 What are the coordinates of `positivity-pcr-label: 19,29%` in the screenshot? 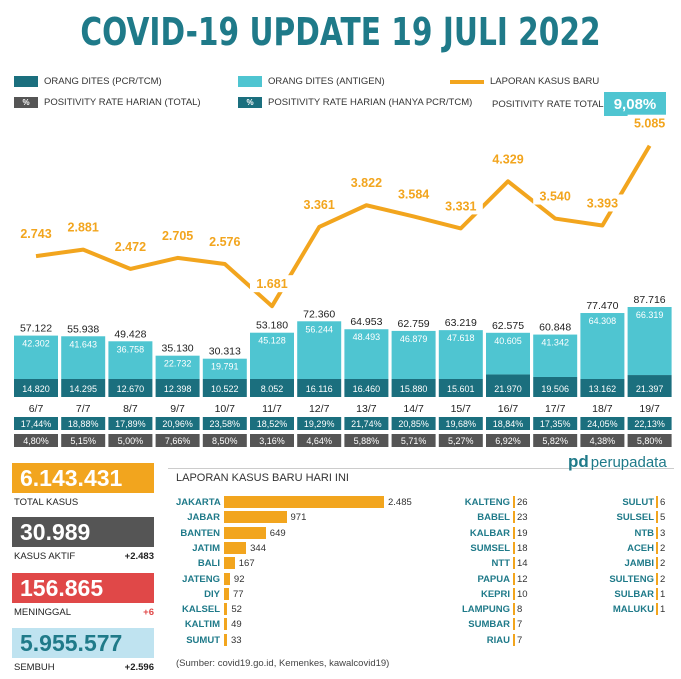 It's located at (319, 424).